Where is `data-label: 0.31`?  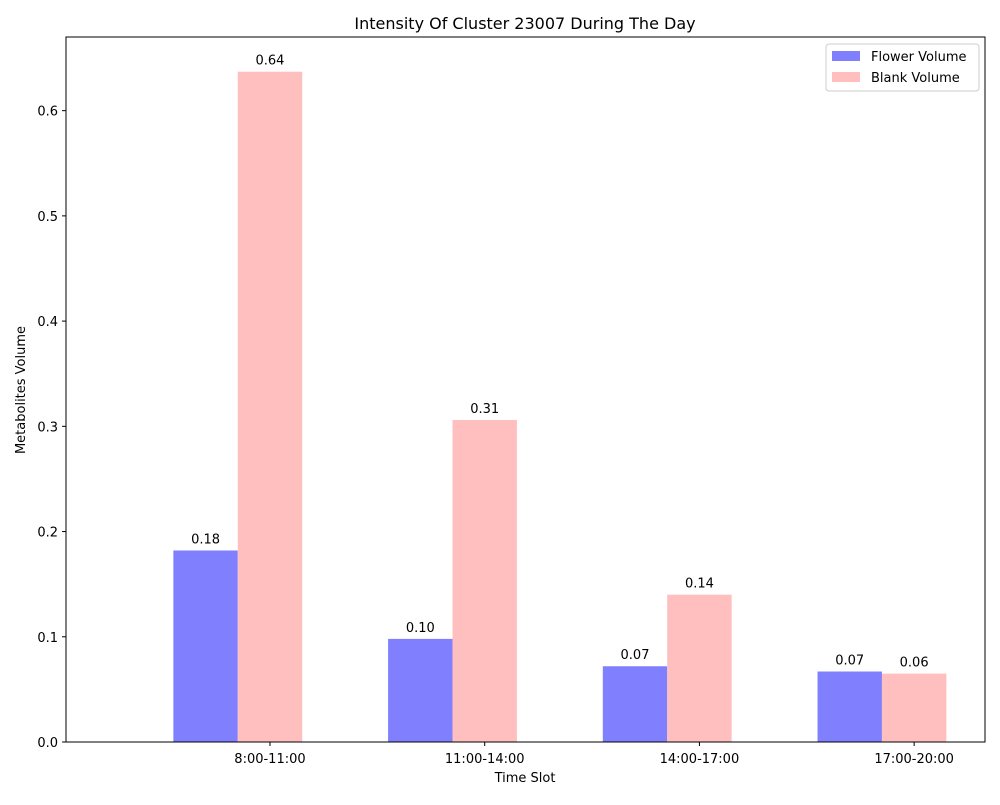
data-label: 0.31 is located at coordinates (484, 409).